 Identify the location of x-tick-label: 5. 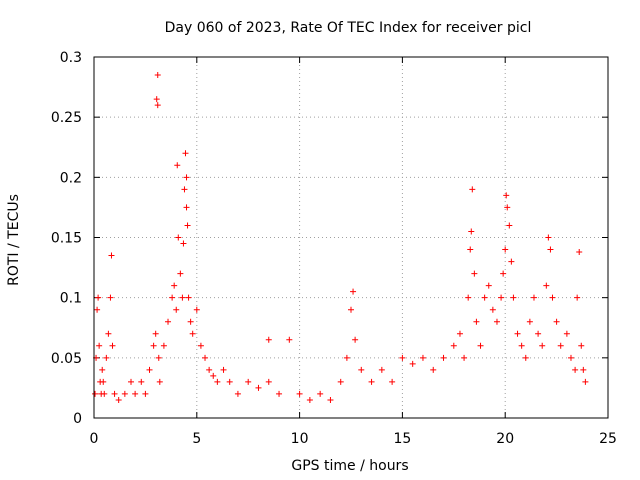
(196, 439).